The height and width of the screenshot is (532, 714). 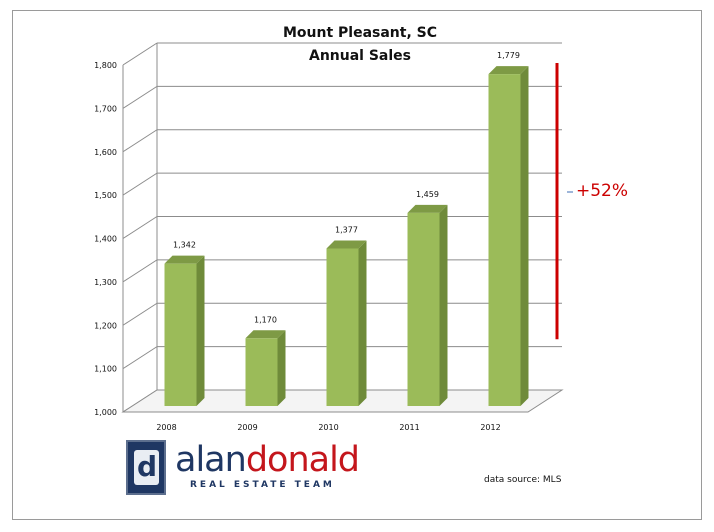 I want to click on x-tick-label: 2011, so click(x=409, y=427).